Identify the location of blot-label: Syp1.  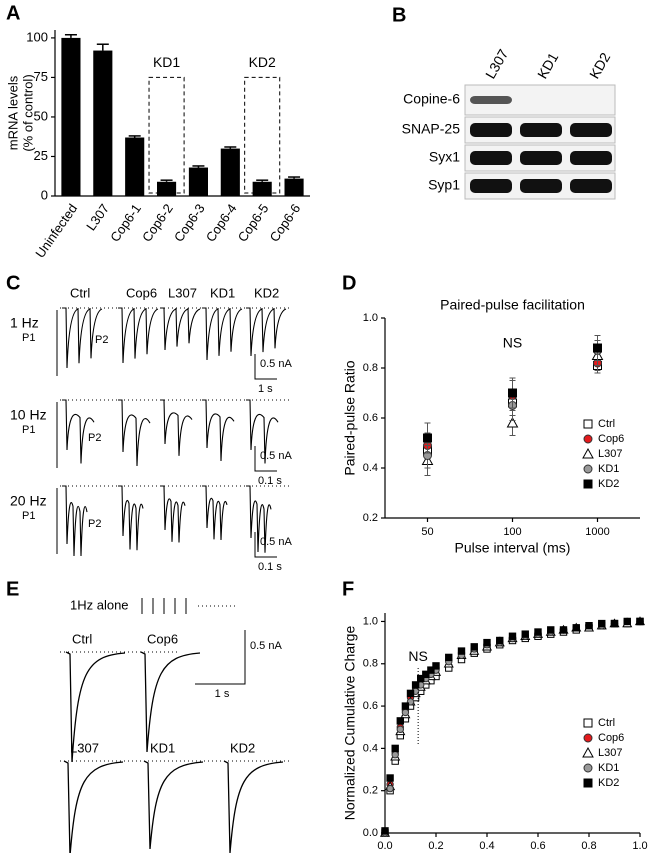
(444, 185).